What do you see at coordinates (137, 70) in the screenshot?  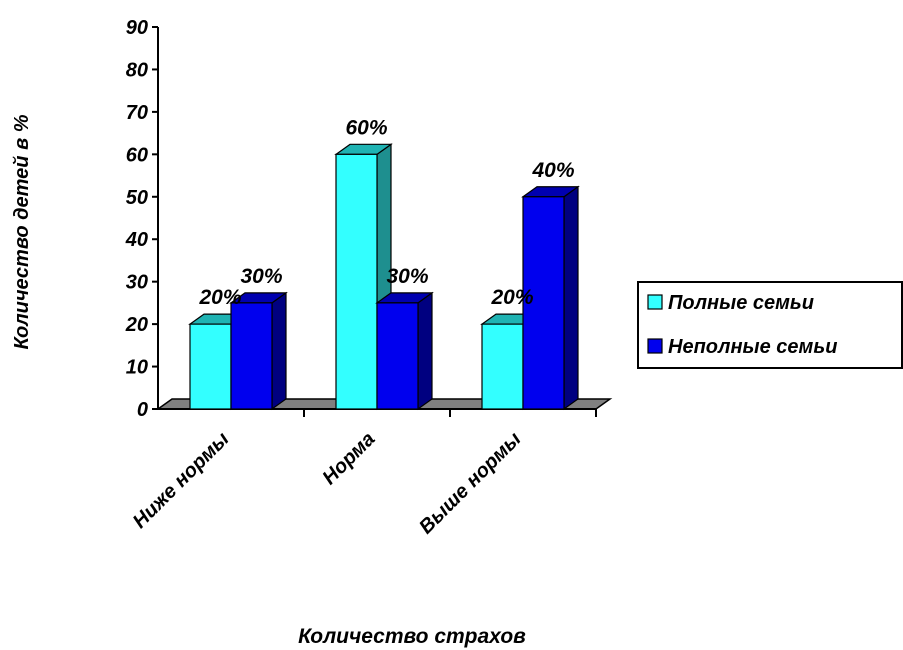 I see `y-tick-label: 80` at bounding box center [137, 70].